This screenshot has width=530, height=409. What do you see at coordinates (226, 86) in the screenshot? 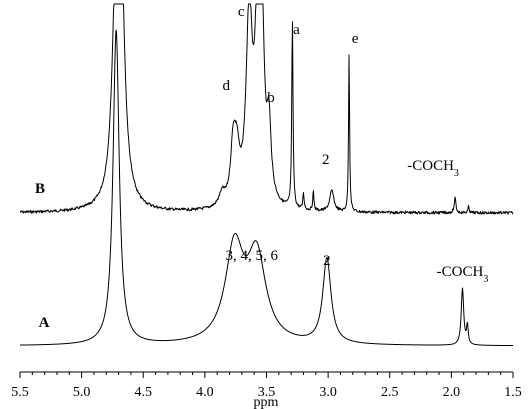
I see `peak-label: d` at bounding box center [226, 86].